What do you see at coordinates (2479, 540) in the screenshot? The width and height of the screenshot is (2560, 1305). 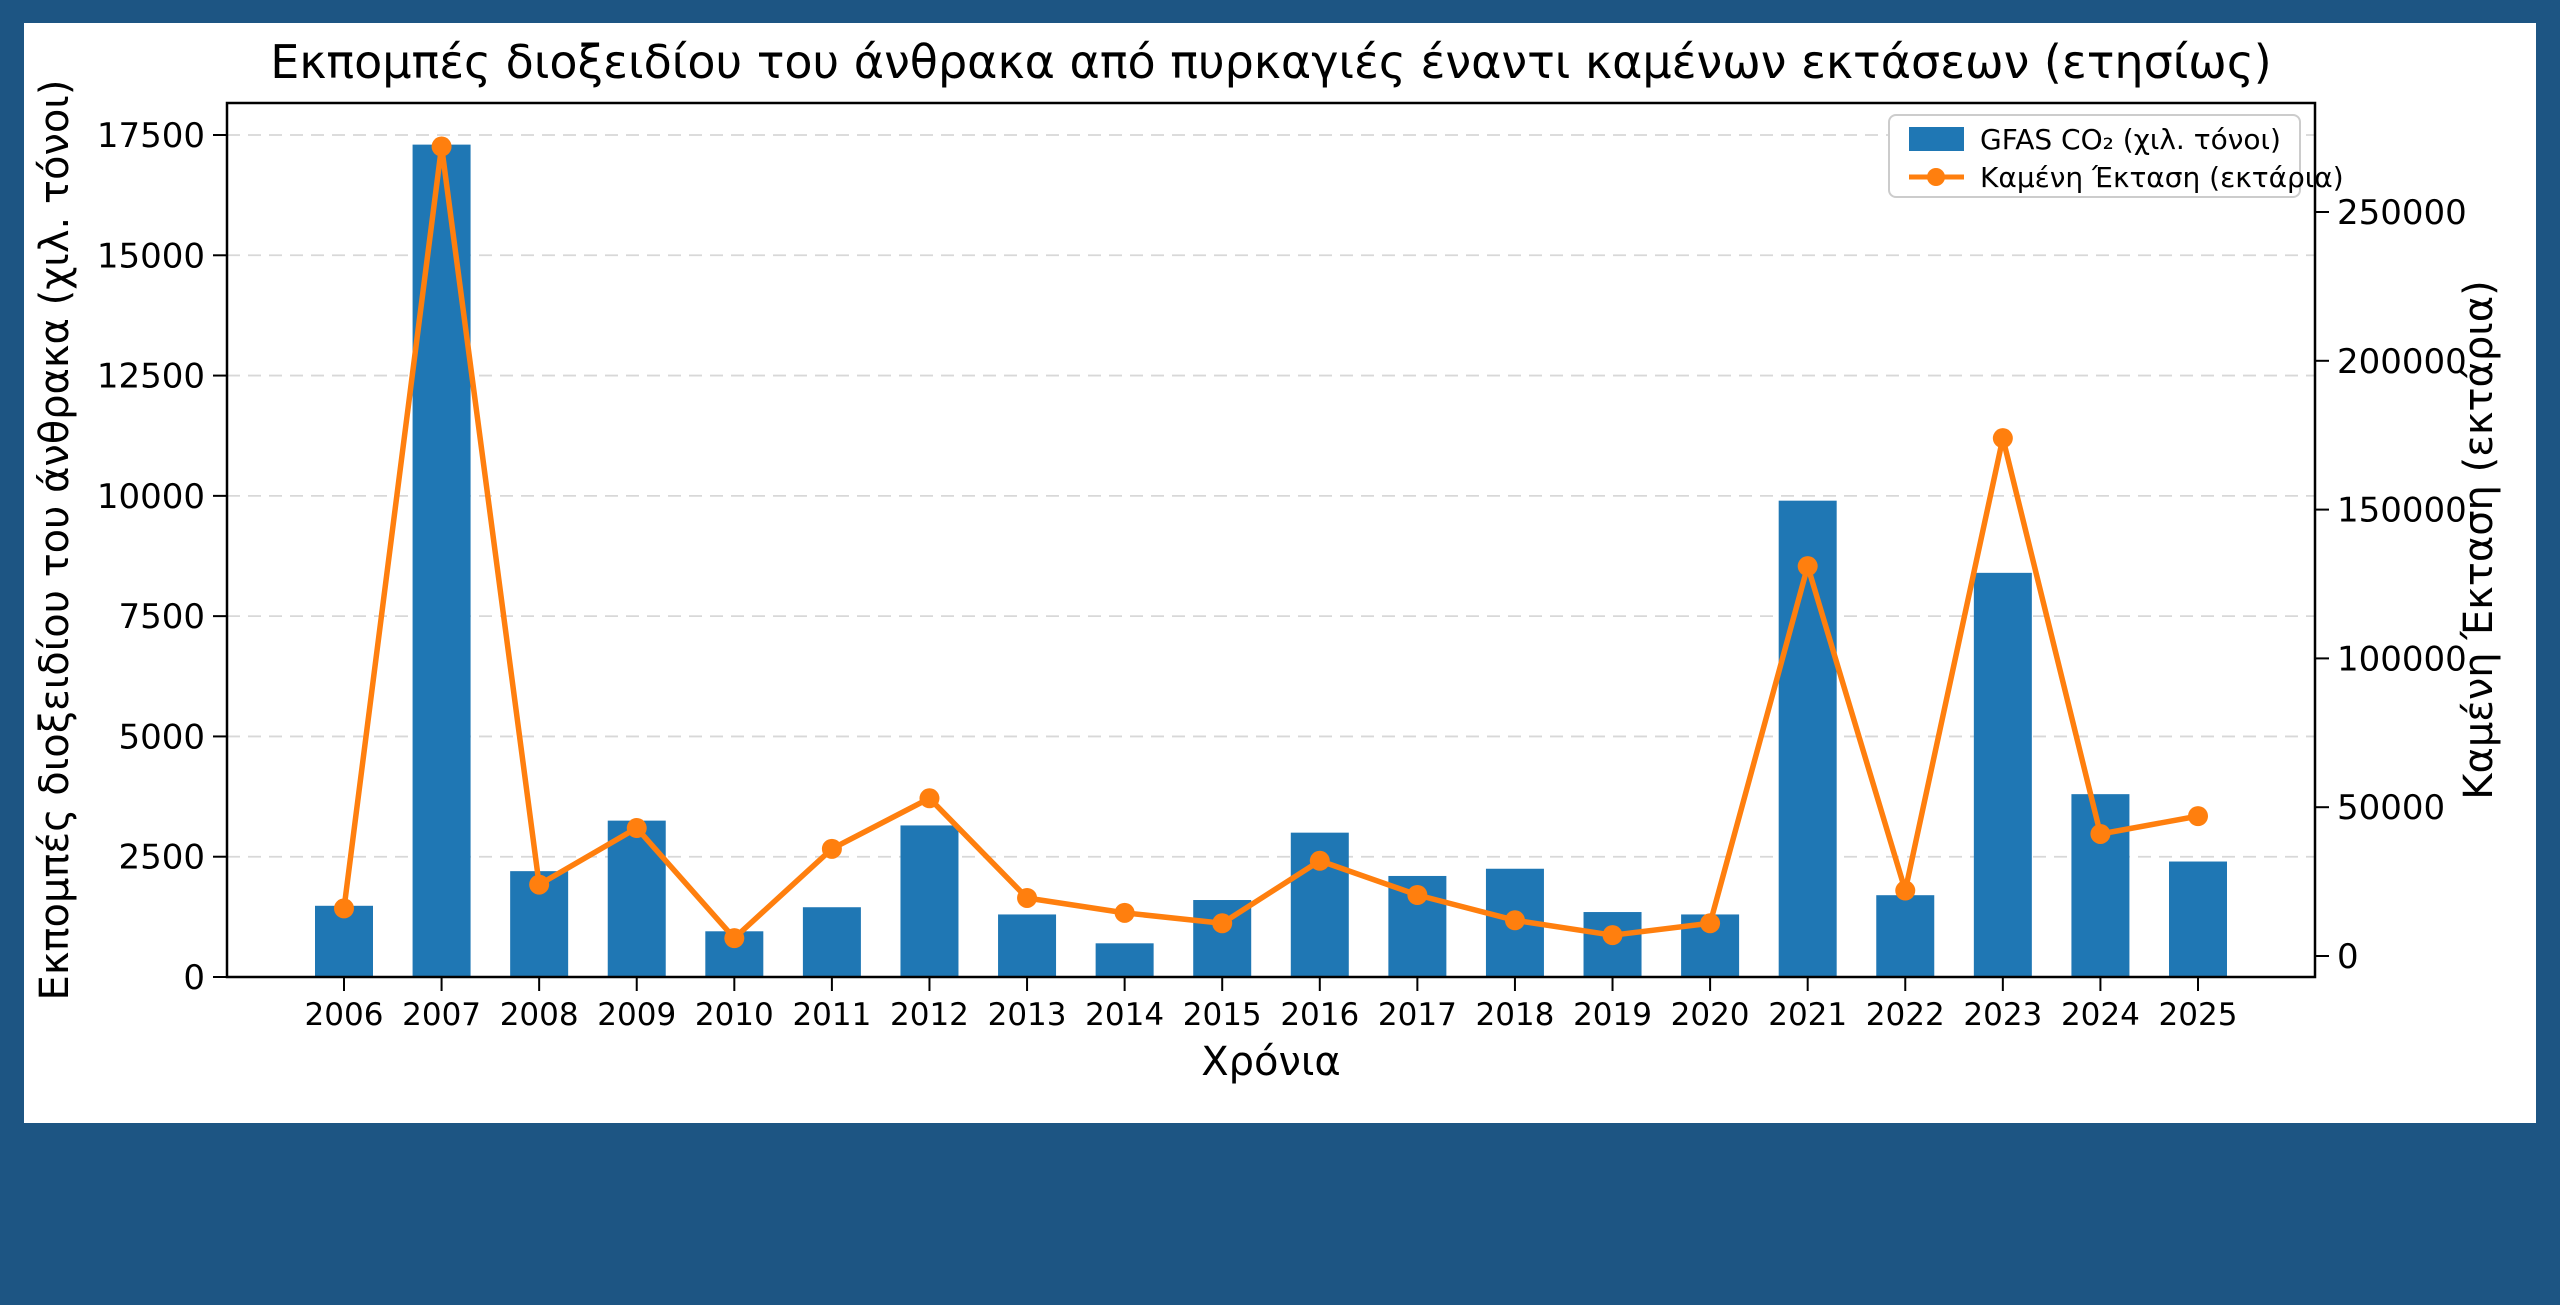 I see `right-axis-label: Καμένη Έκταση (εκτάρια)` at bounding box center [2479, 540].